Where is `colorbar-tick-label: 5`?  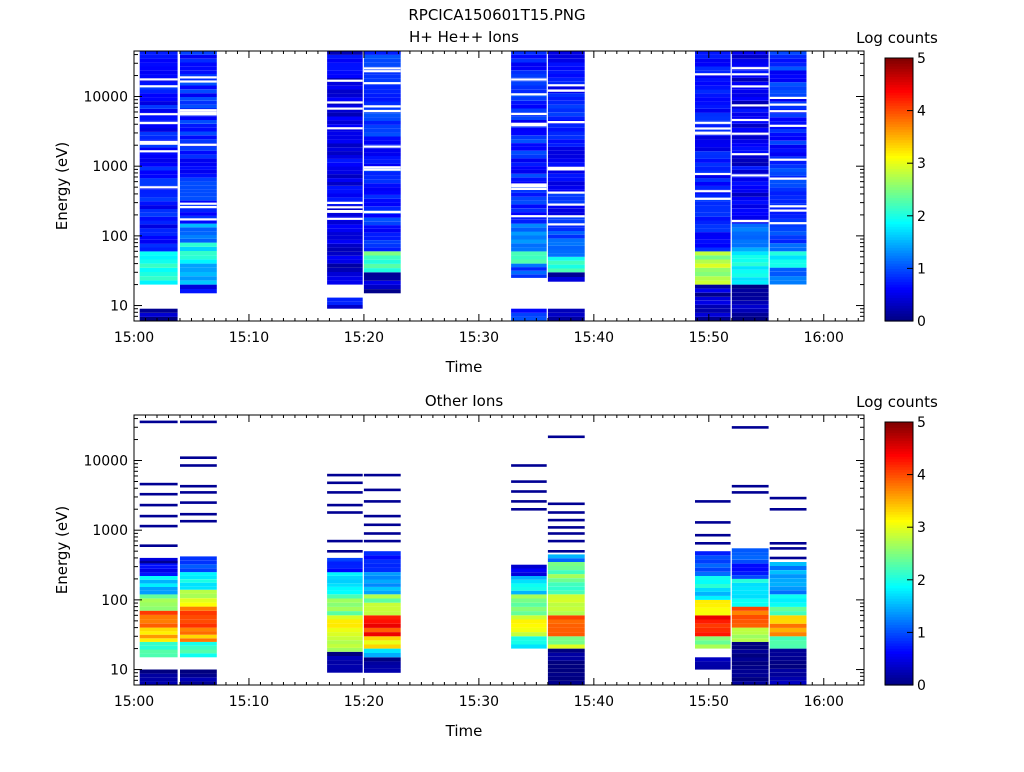 colorbar-tick-label: 5 is located at coordinates (921, 59).